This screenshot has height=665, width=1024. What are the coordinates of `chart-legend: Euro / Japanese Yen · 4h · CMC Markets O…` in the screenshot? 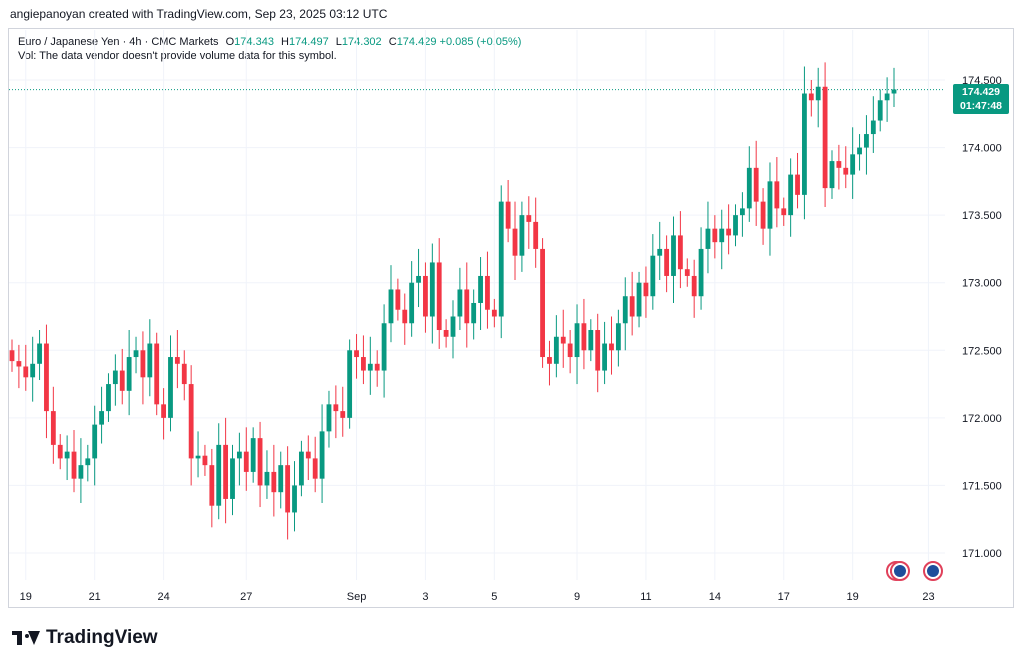 It's located at (269, 42).